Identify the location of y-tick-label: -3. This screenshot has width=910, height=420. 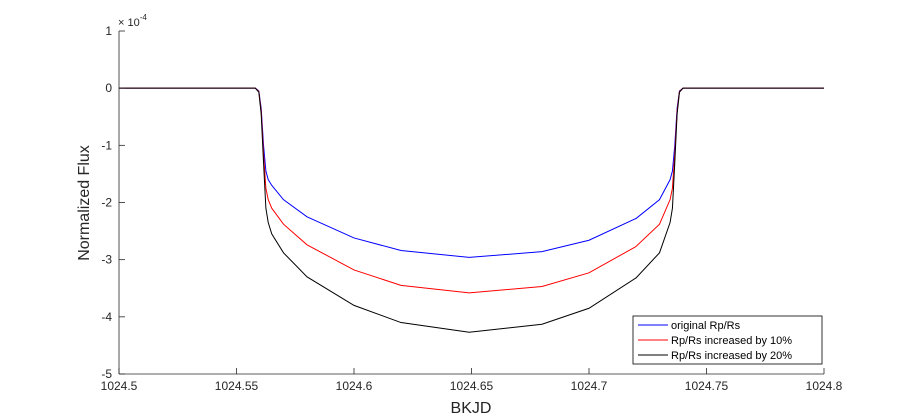
(106, 260).